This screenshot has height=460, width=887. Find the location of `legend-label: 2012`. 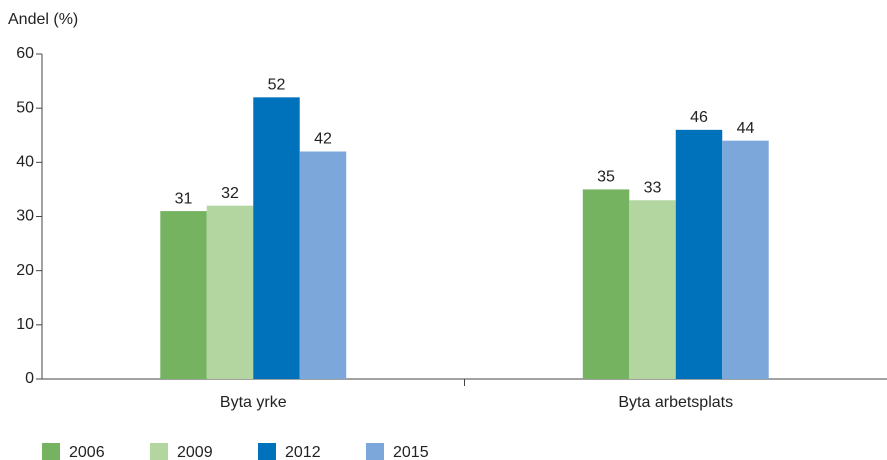

legend-label: 2012 is located at coordinates (303, 452).